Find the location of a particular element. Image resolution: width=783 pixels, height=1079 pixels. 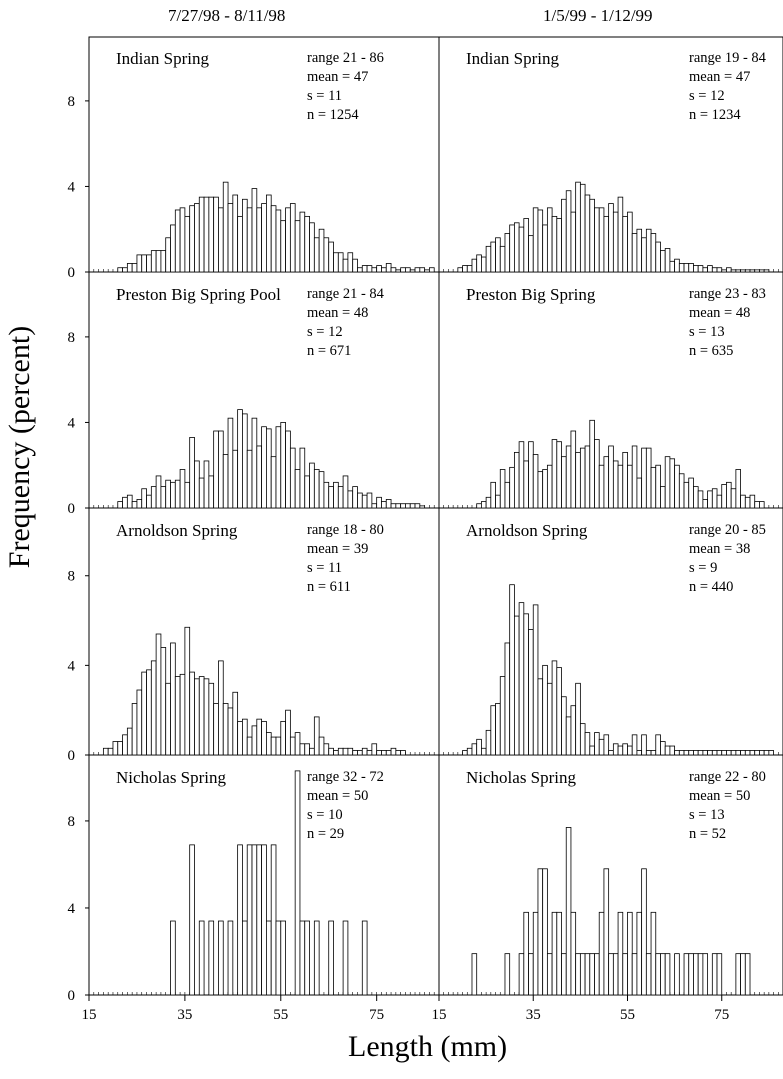

panel-site-label: Arnoldson Spring is located at coordinates (527, 530).